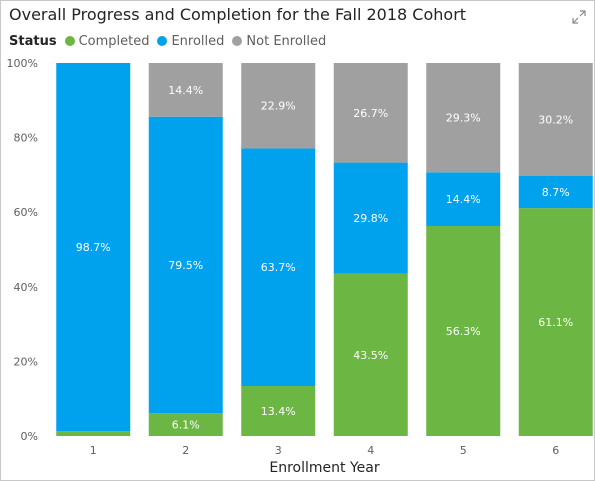  I want to click on x-tick-label: 4, so click(370, 450).